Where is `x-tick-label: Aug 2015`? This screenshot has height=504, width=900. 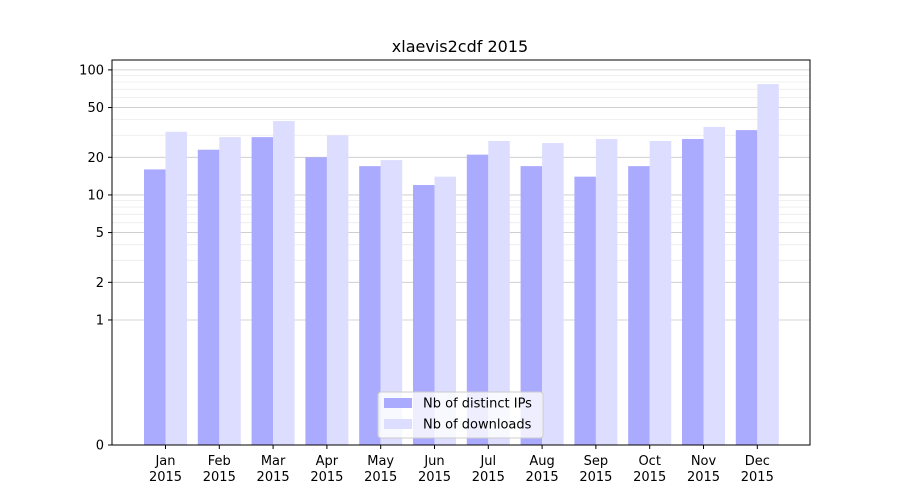
x-tick-label: Aug 2015 is located at coordinates (542, 469).